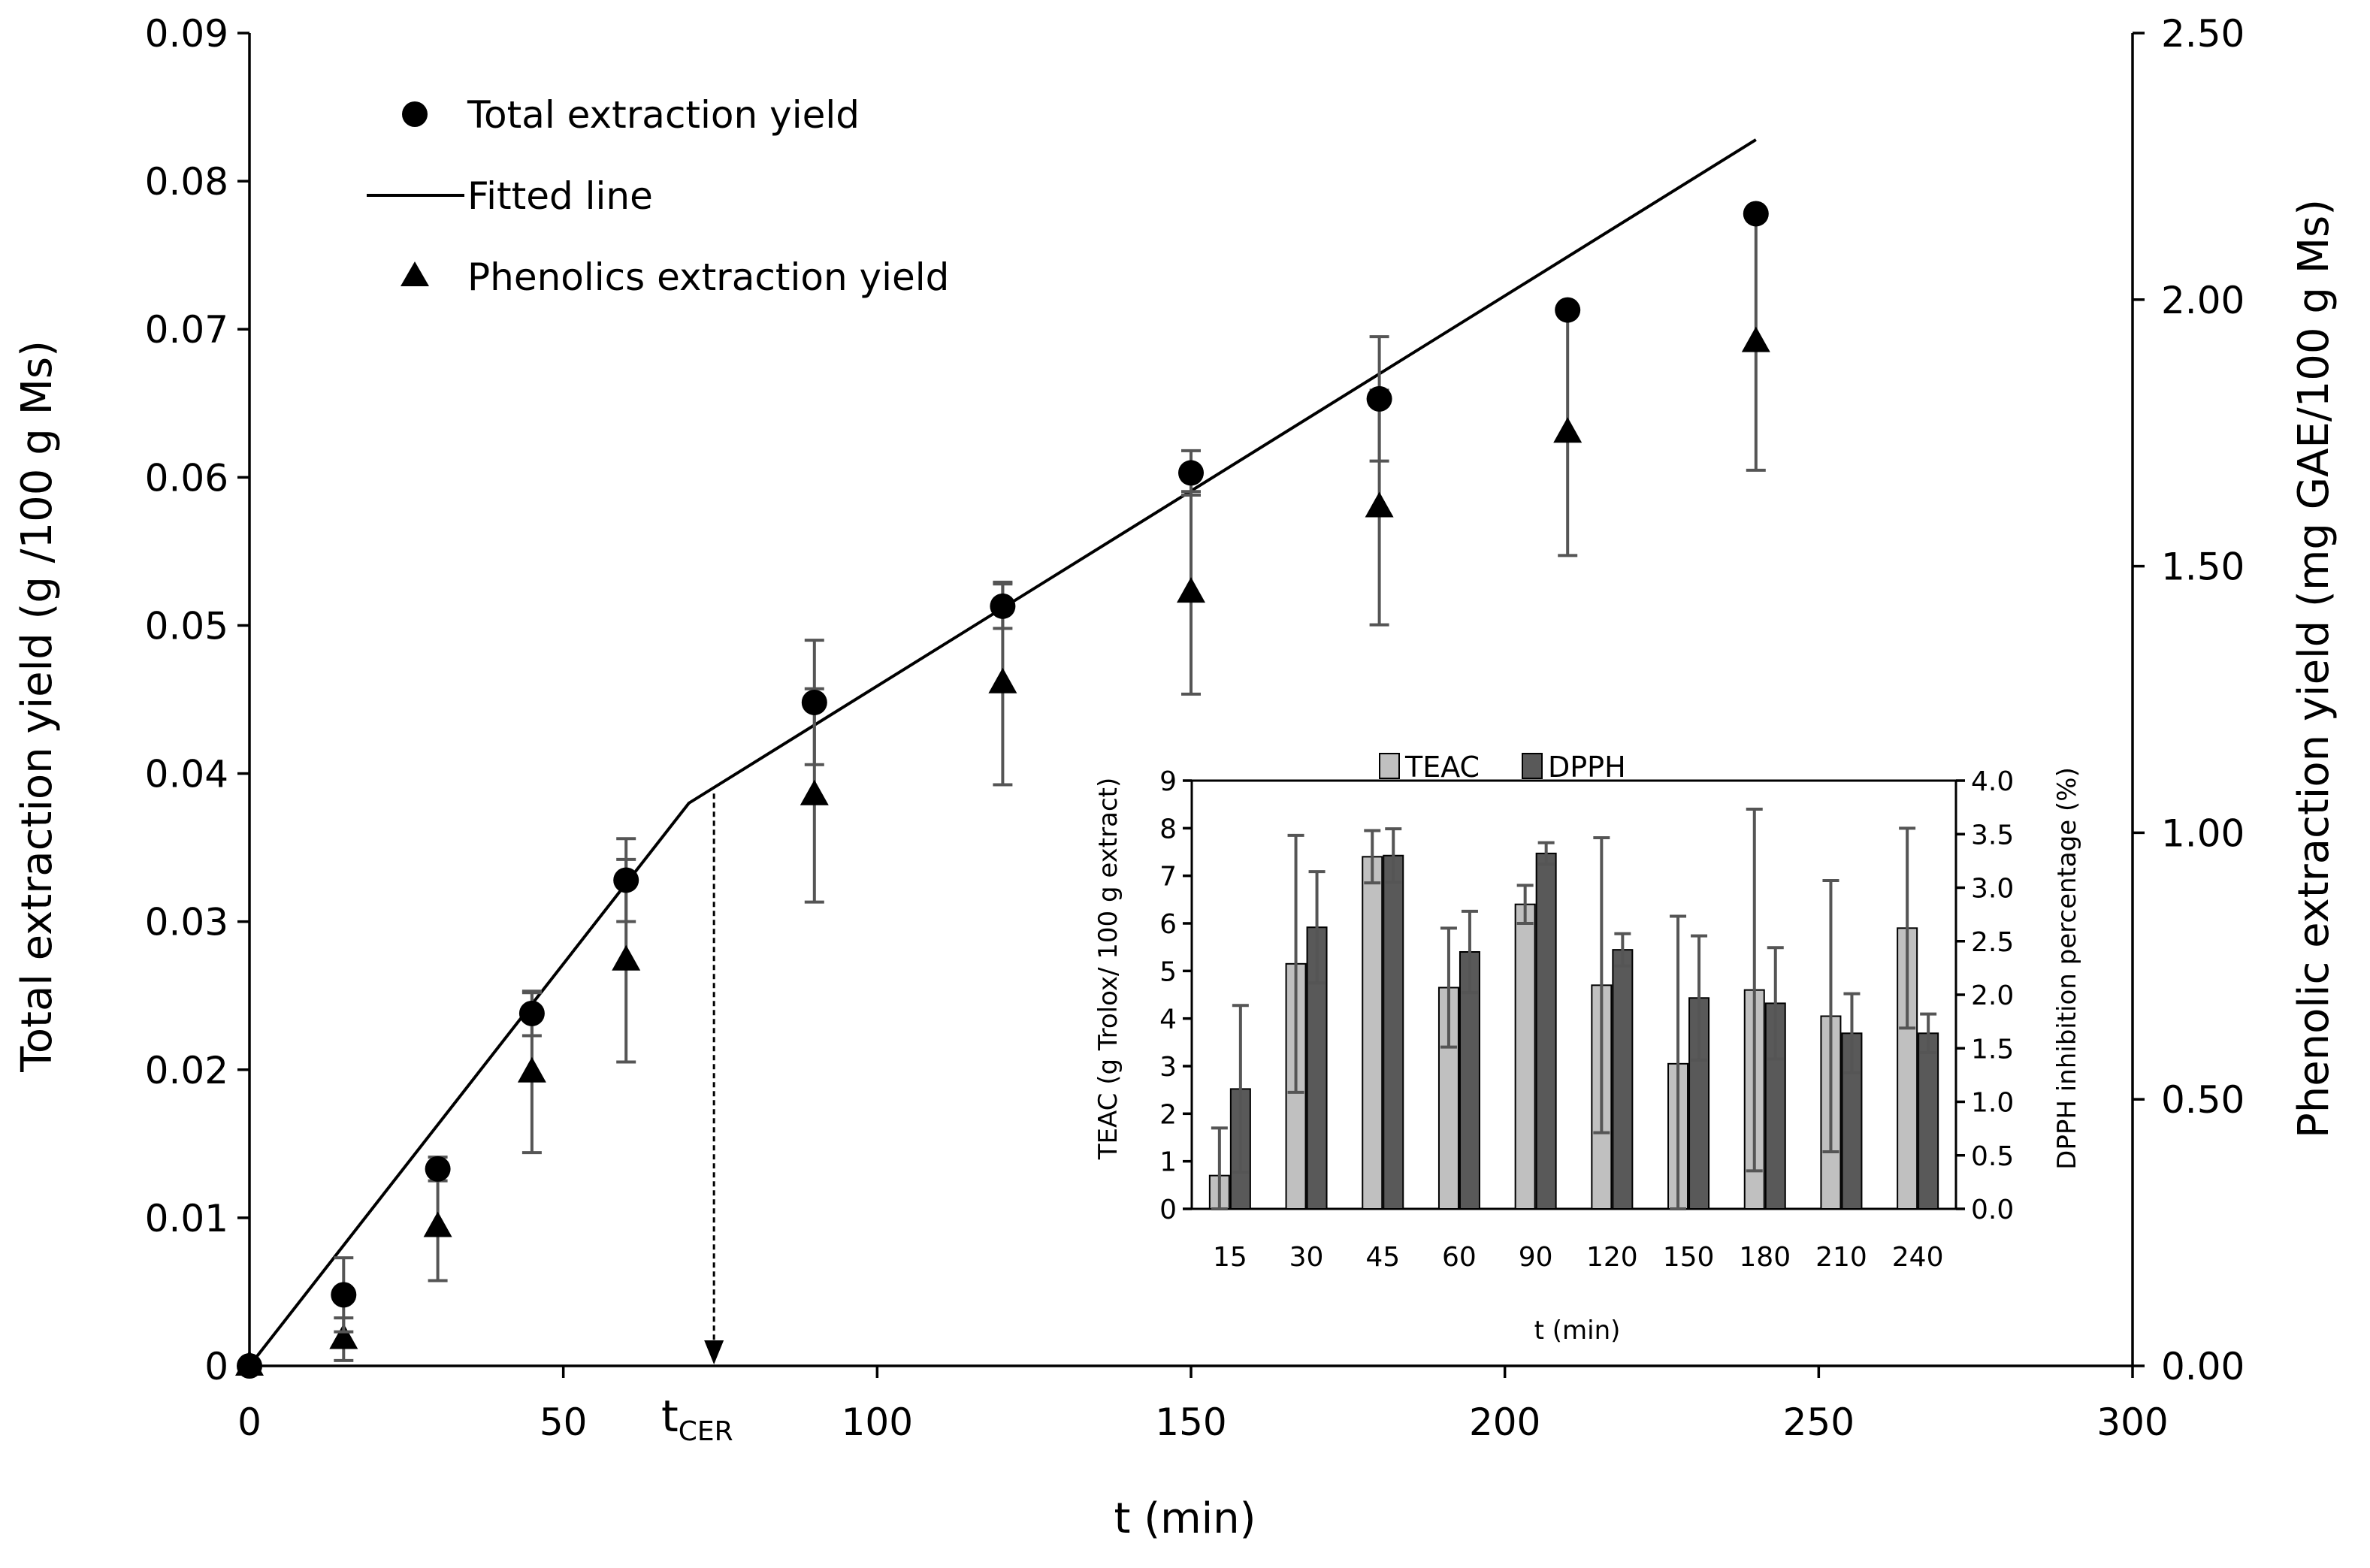  I want to click on main-x-tick-label: 250, so click(1819, 1422).